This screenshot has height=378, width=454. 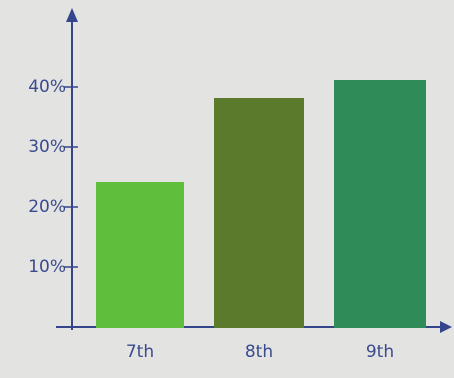 I want to click on x-tick-label: 7th, so click(x=140, y=352).